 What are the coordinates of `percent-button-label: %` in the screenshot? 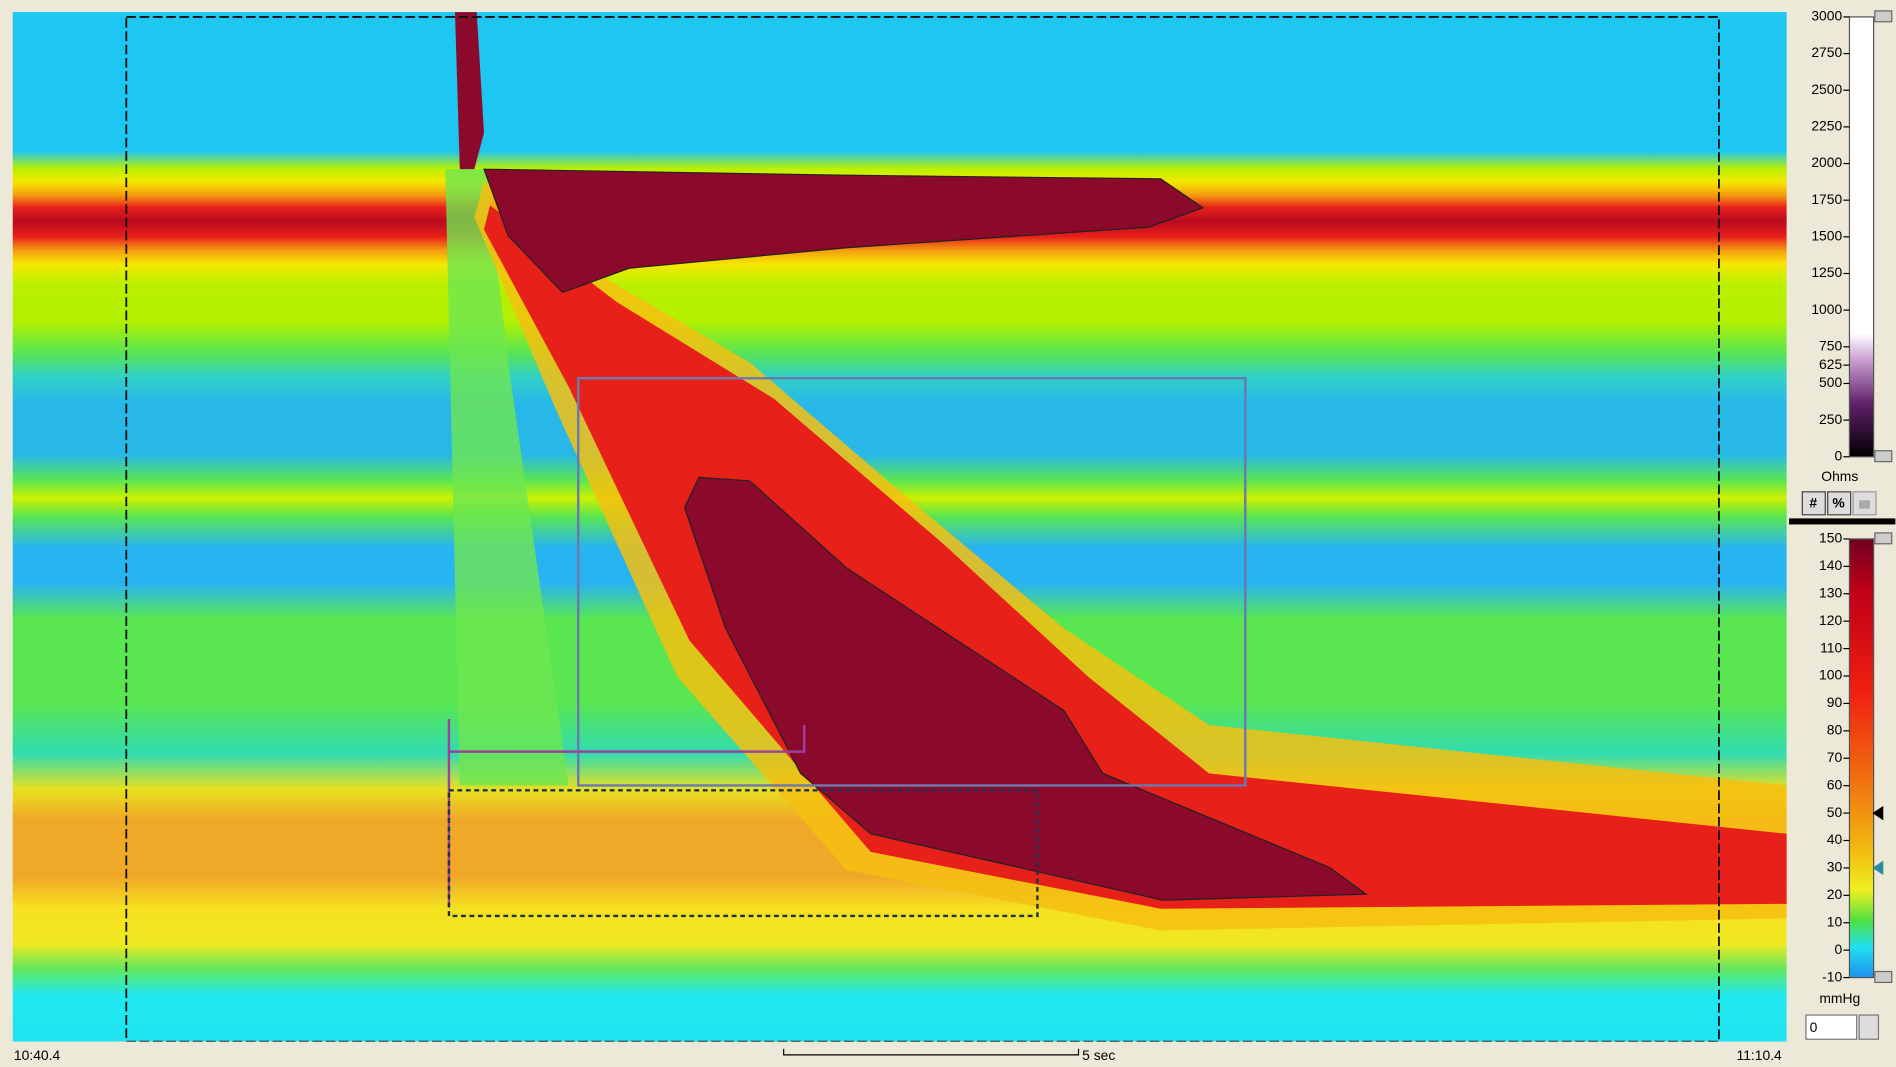 It's located at (1838, 503).